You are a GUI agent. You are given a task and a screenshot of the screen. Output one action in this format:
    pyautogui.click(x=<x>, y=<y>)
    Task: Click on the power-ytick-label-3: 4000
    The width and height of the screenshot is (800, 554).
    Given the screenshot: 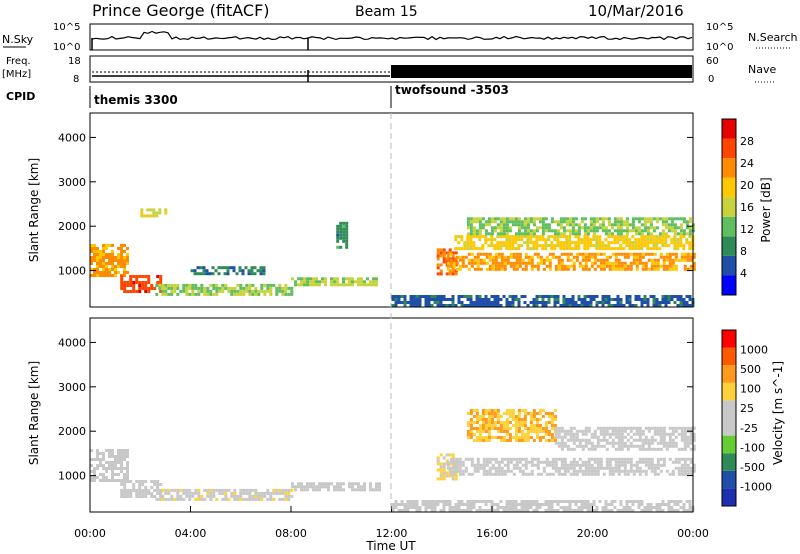 What is the action you would take?
    pyautogui.click(x=72, y=137)
    